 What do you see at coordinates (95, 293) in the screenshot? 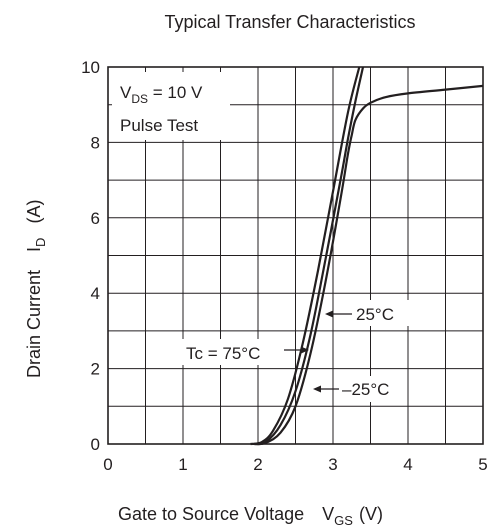
I see `y-tick-label: 4` at bounding box center [95, 293].